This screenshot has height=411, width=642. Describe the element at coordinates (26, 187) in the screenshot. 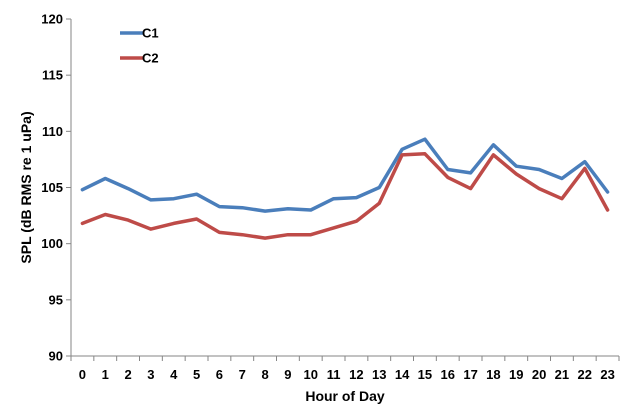

I see `y-axis-title: SPL (dB RMS re 1 uPa)` at that location.